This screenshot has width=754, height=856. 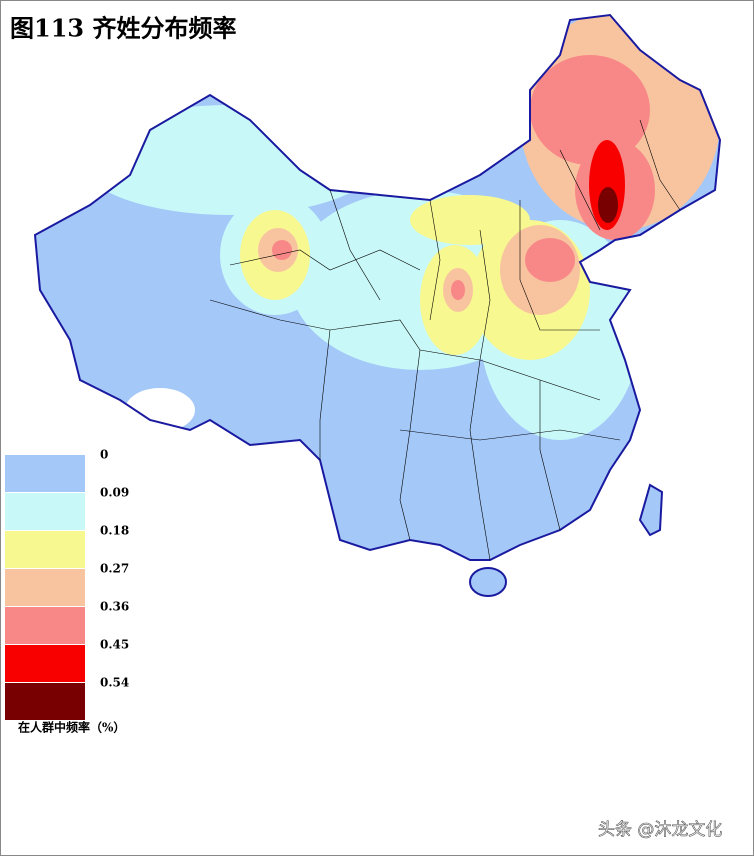 What do you see at coordinates (651, 510) in the screenshot?
I see `taiwan` at bounding box center [651, 510].